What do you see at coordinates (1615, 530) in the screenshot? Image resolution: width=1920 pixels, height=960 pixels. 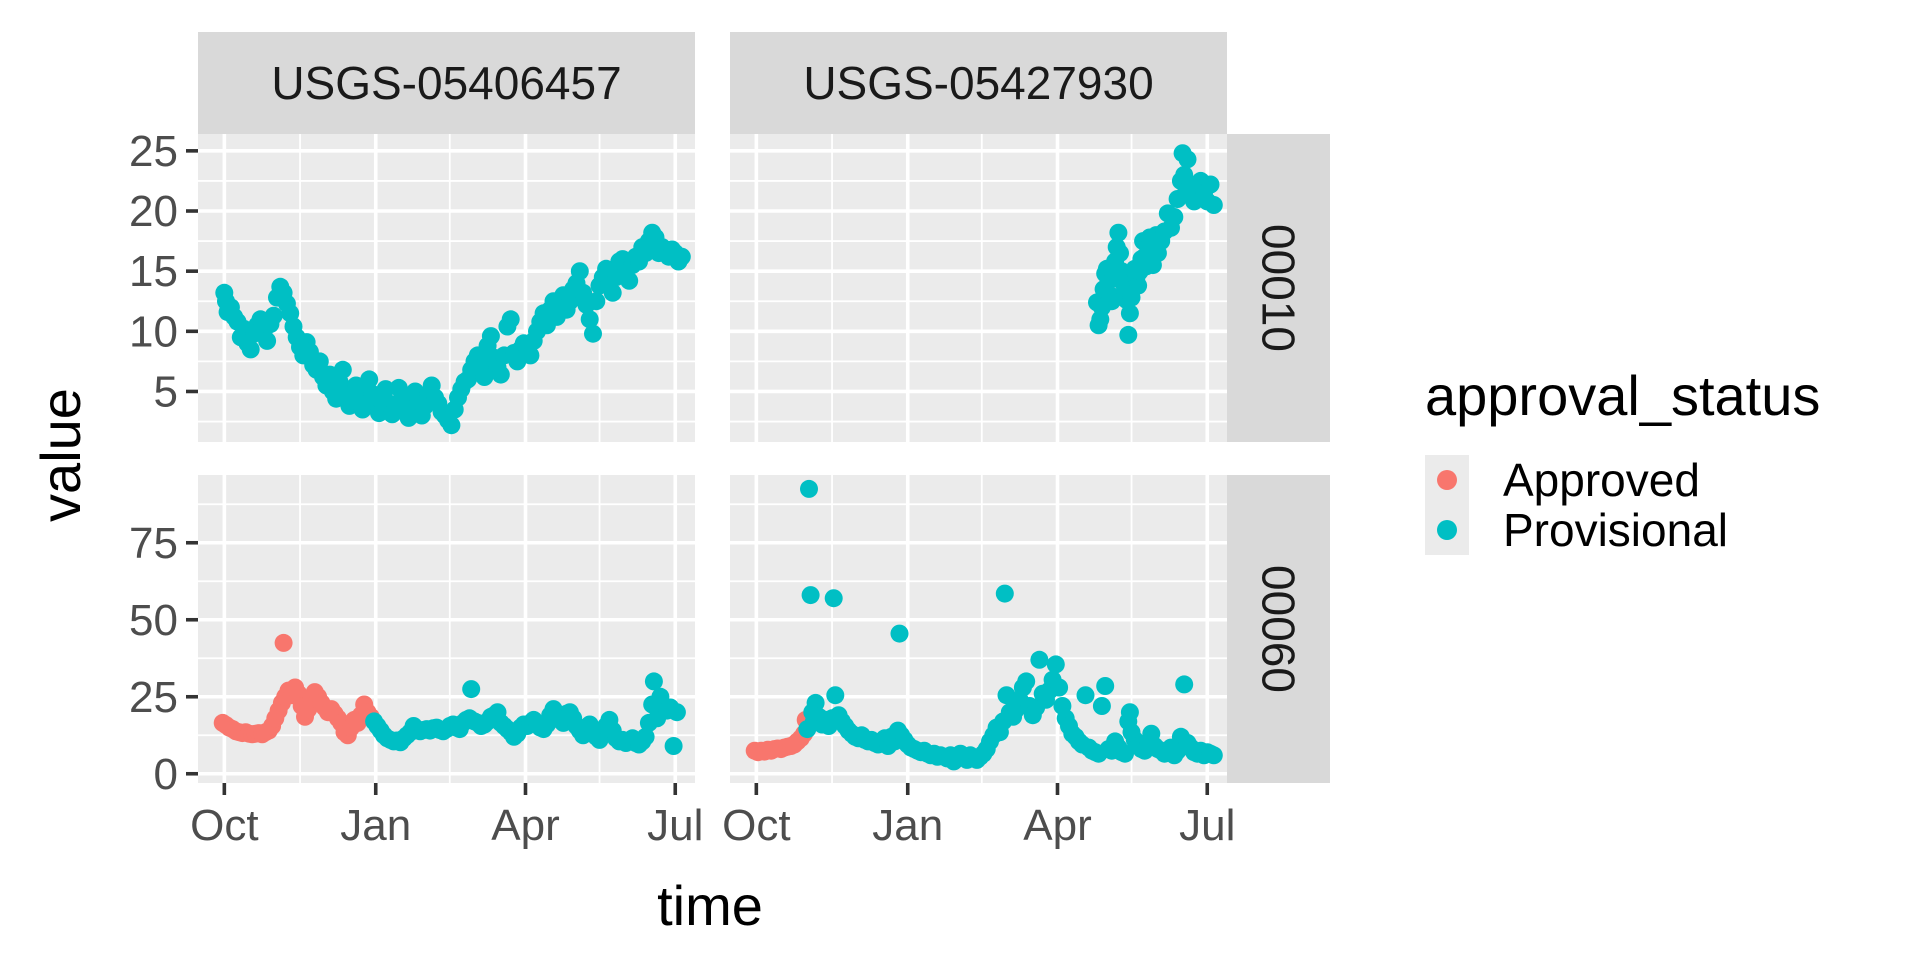 I see `legend-label-provisional: Provisional` at bounding box center [1615, 530].